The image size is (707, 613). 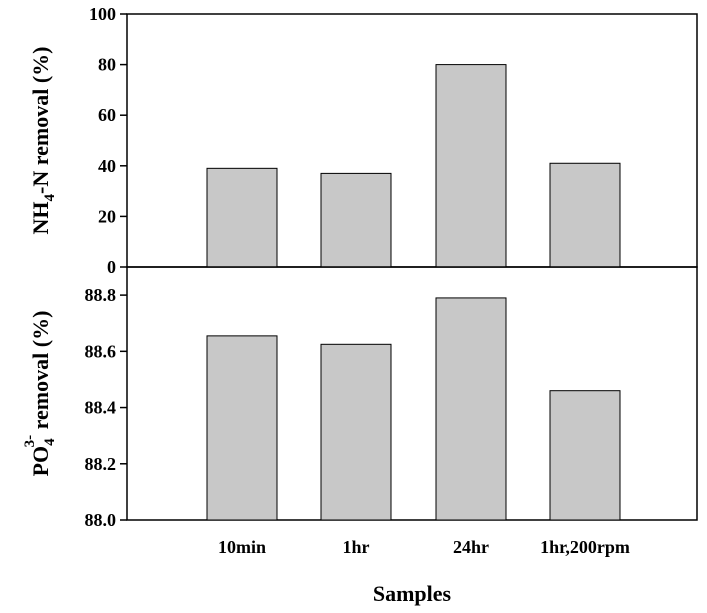 What do you see at coordinates (107, 65) in the screenshot?
I see `y-tick-label-top-4: 80` at bounding box center [107, 65].